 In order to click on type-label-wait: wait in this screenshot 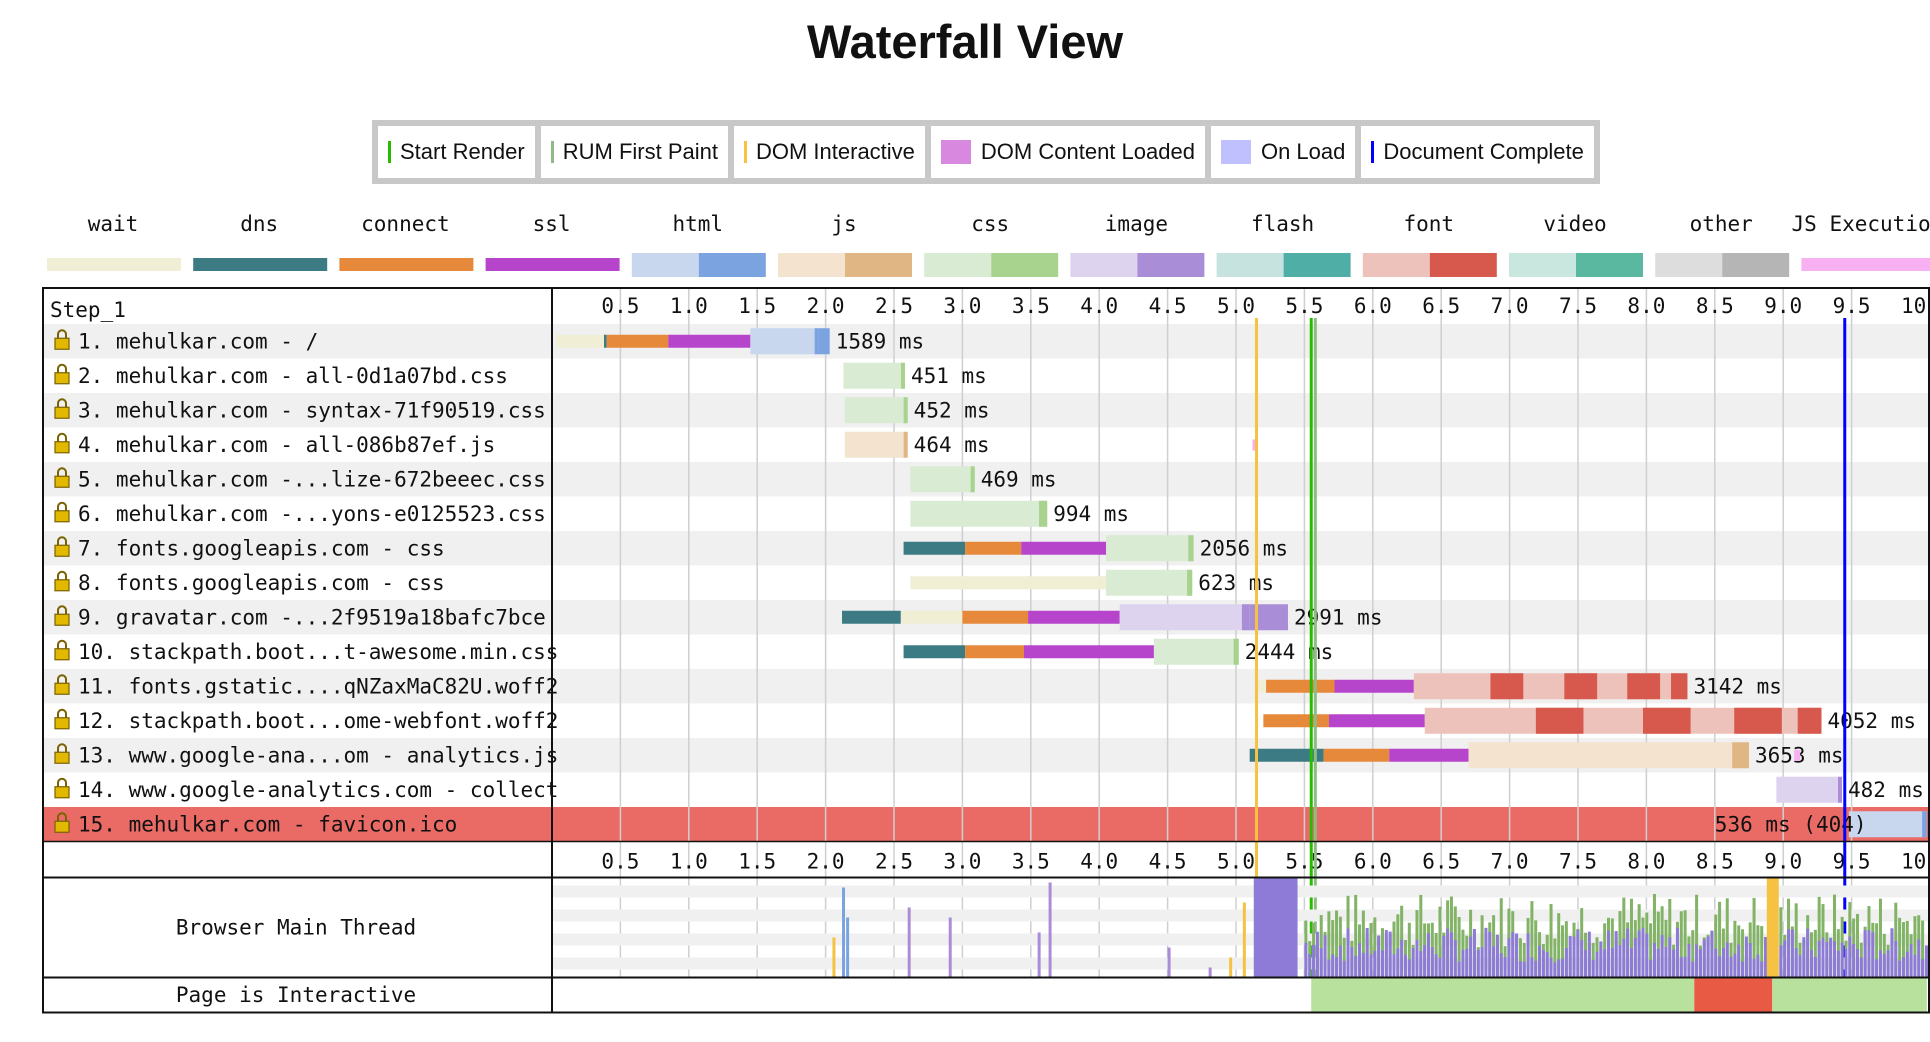, I will do `click(113, 224)`.